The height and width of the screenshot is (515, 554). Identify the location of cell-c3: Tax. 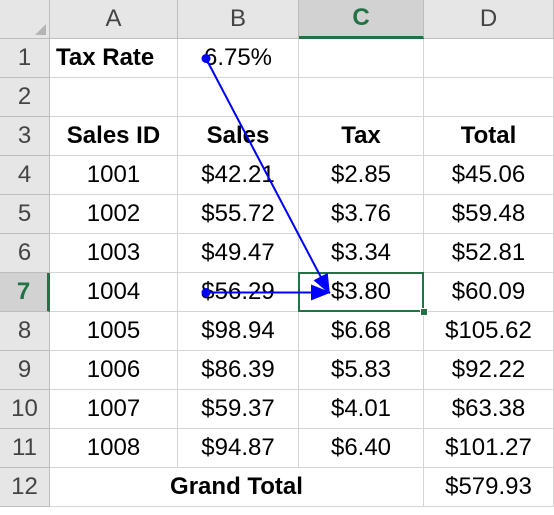
(361, 136).